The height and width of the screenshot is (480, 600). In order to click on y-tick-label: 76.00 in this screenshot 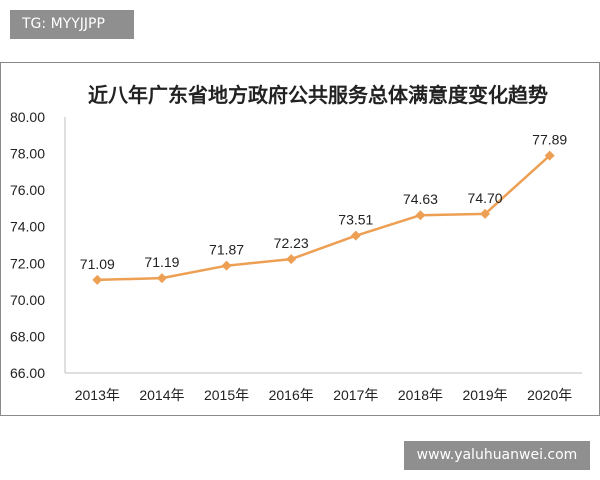, I will do `click(27, 190)`.